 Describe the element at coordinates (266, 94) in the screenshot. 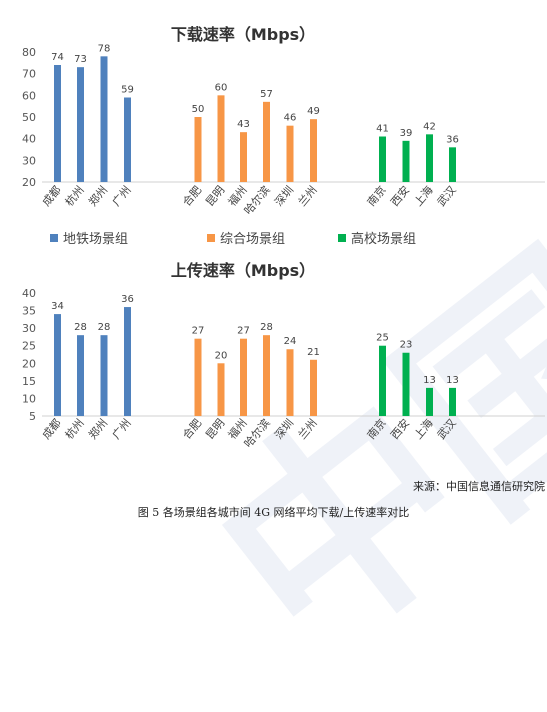

I see `data-label: 57` at that location.